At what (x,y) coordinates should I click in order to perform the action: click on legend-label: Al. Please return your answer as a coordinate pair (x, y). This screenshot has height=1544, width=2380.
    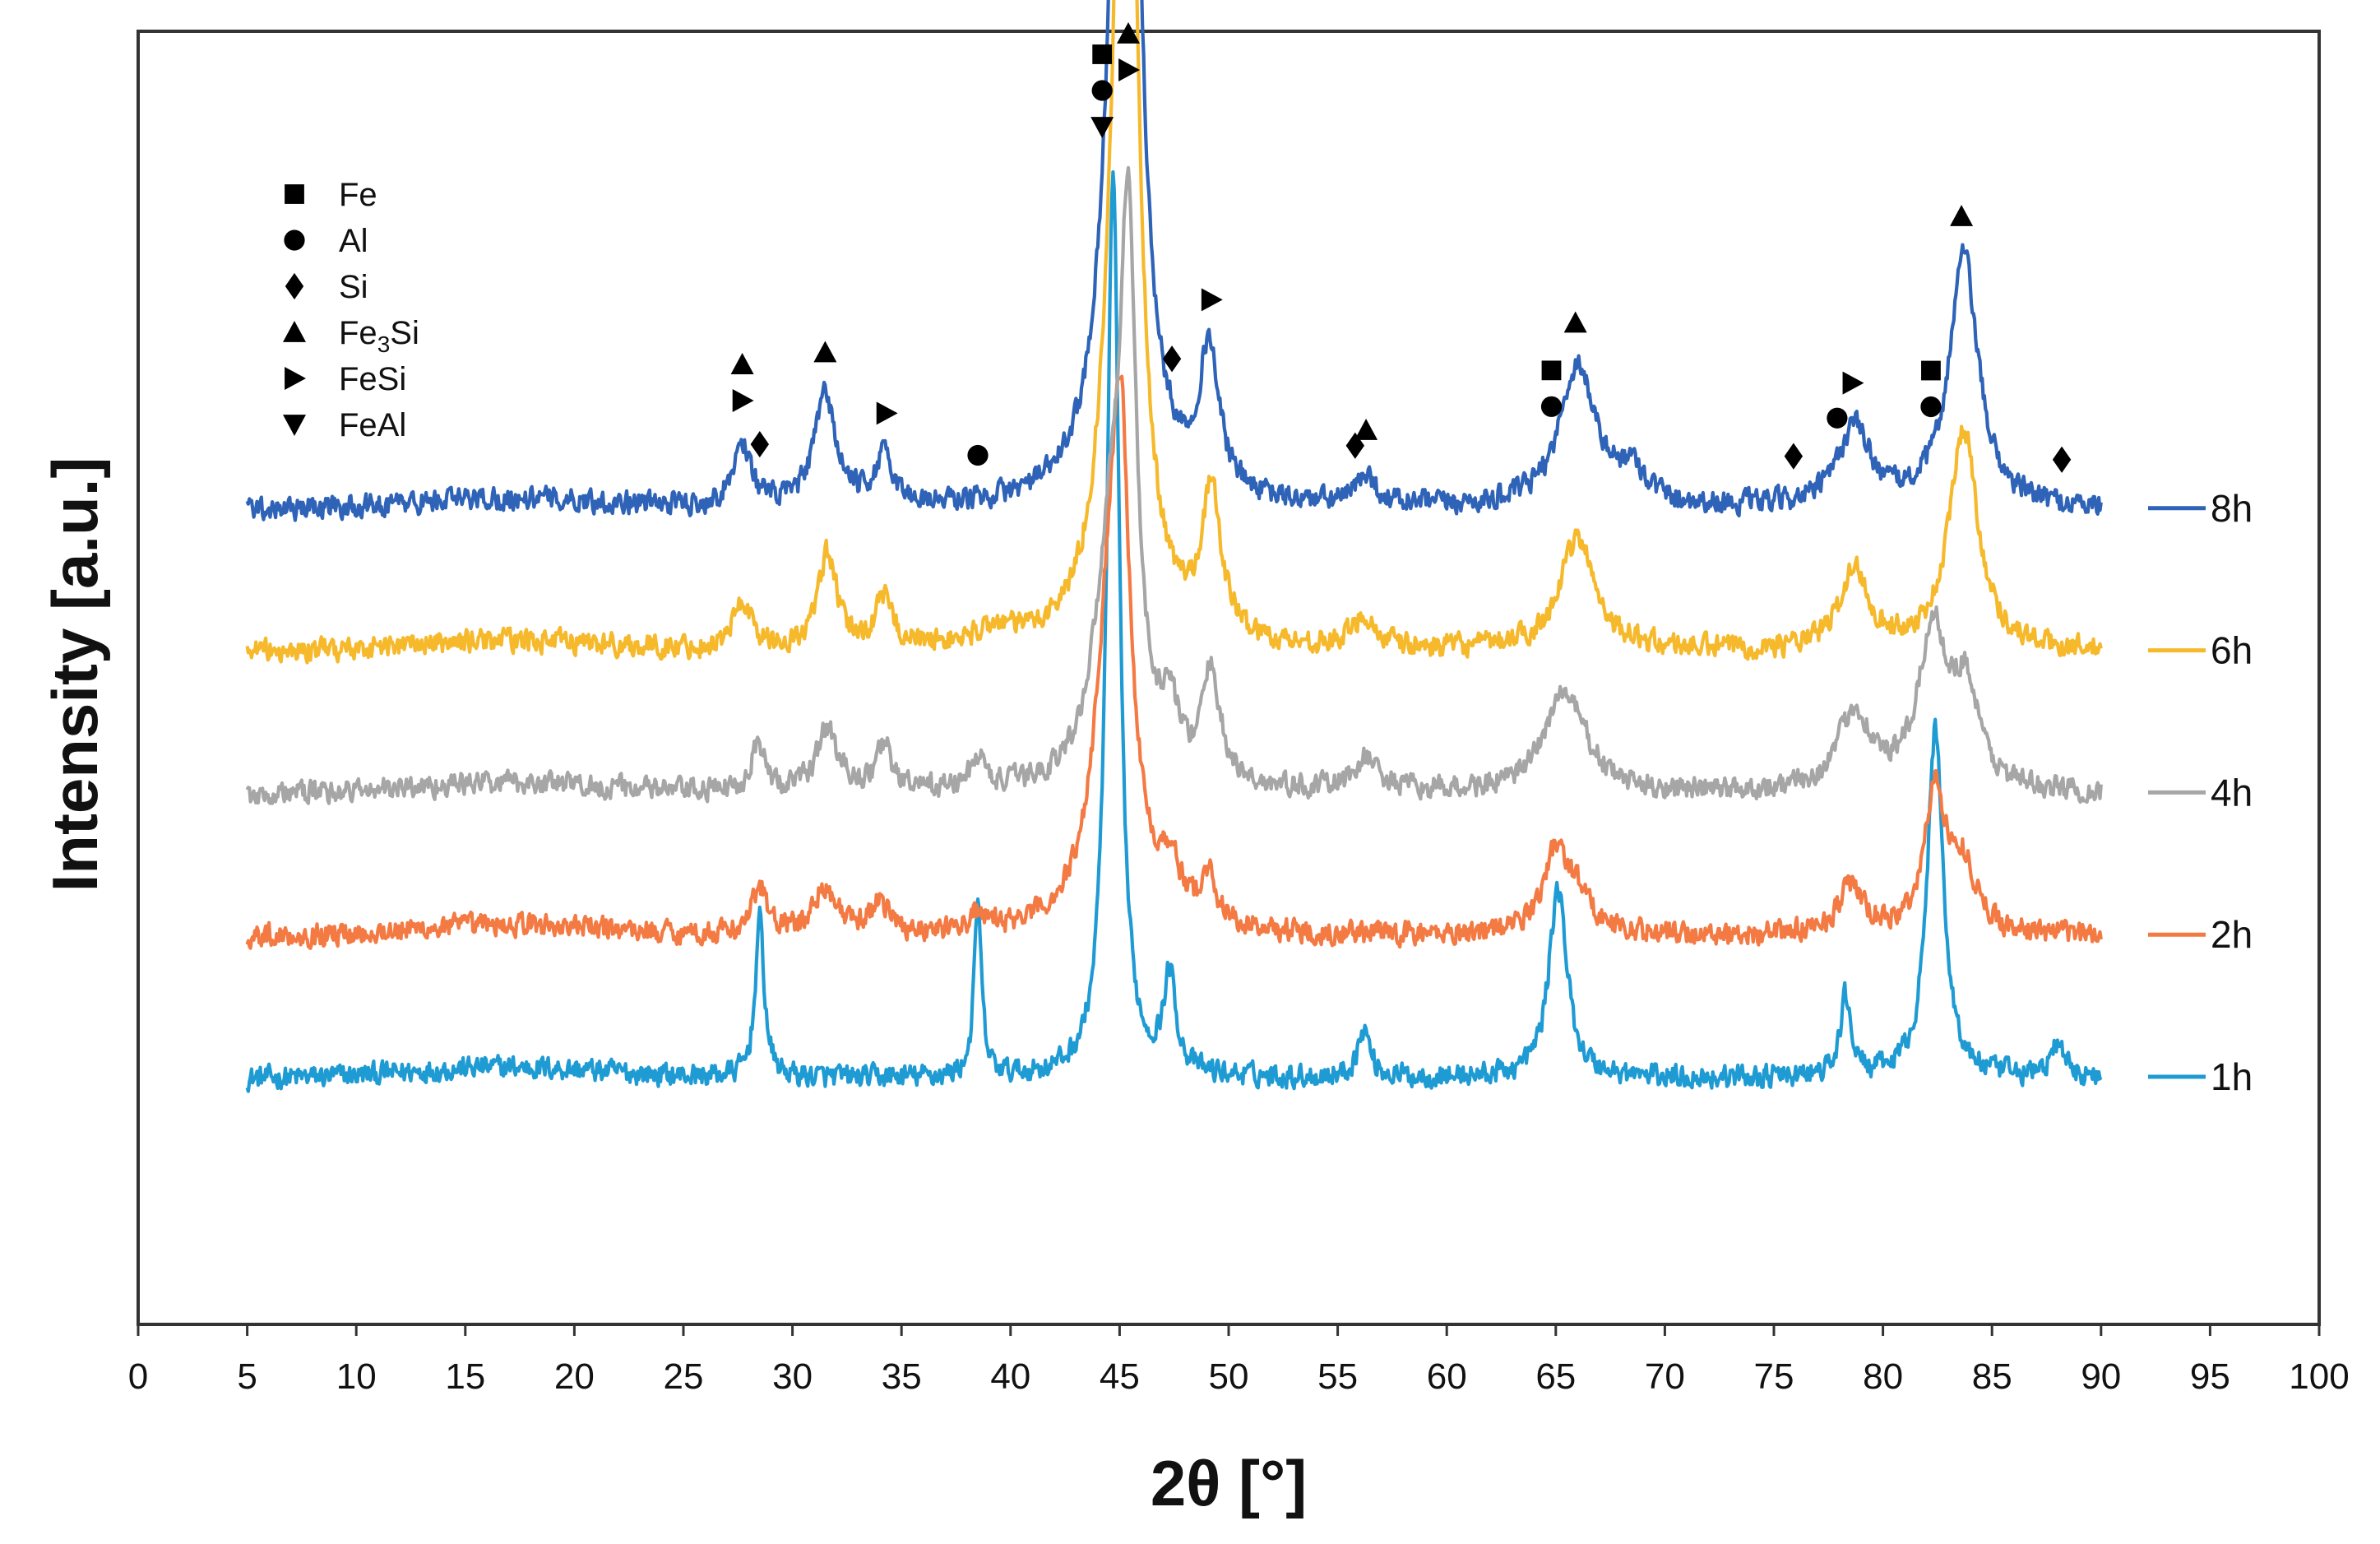
    Looking at the image, I should click on (353, 241).